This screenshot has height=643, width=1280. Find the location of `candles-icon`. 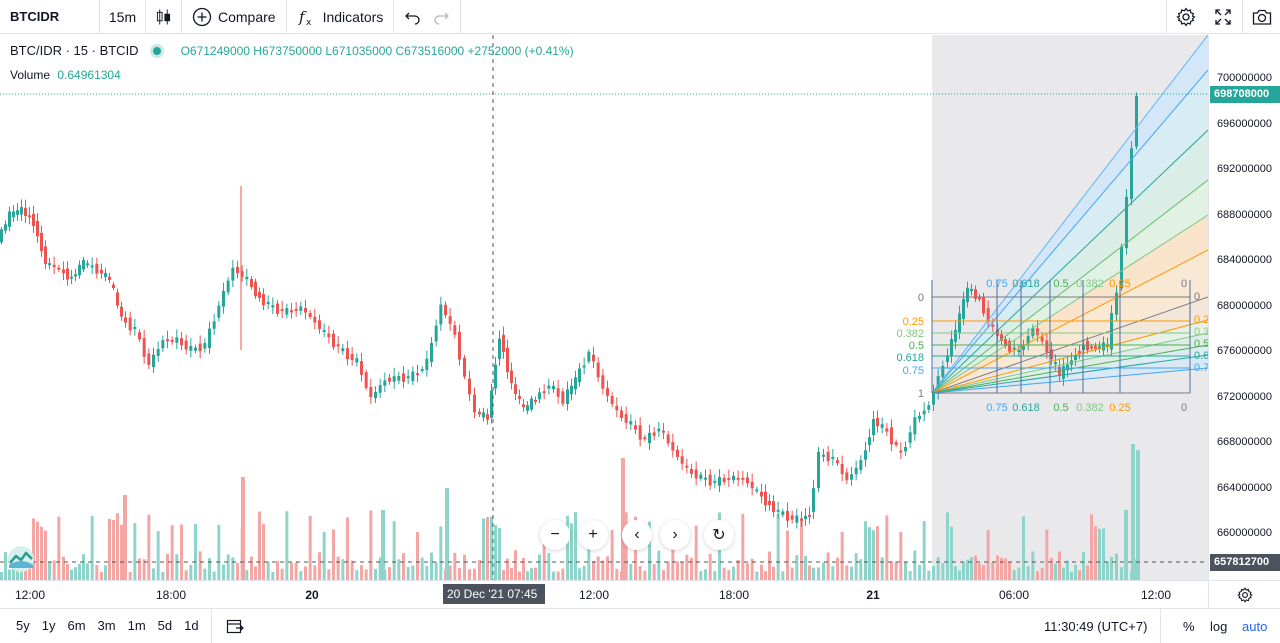

candles-icon is located at coordinates (163, 16).